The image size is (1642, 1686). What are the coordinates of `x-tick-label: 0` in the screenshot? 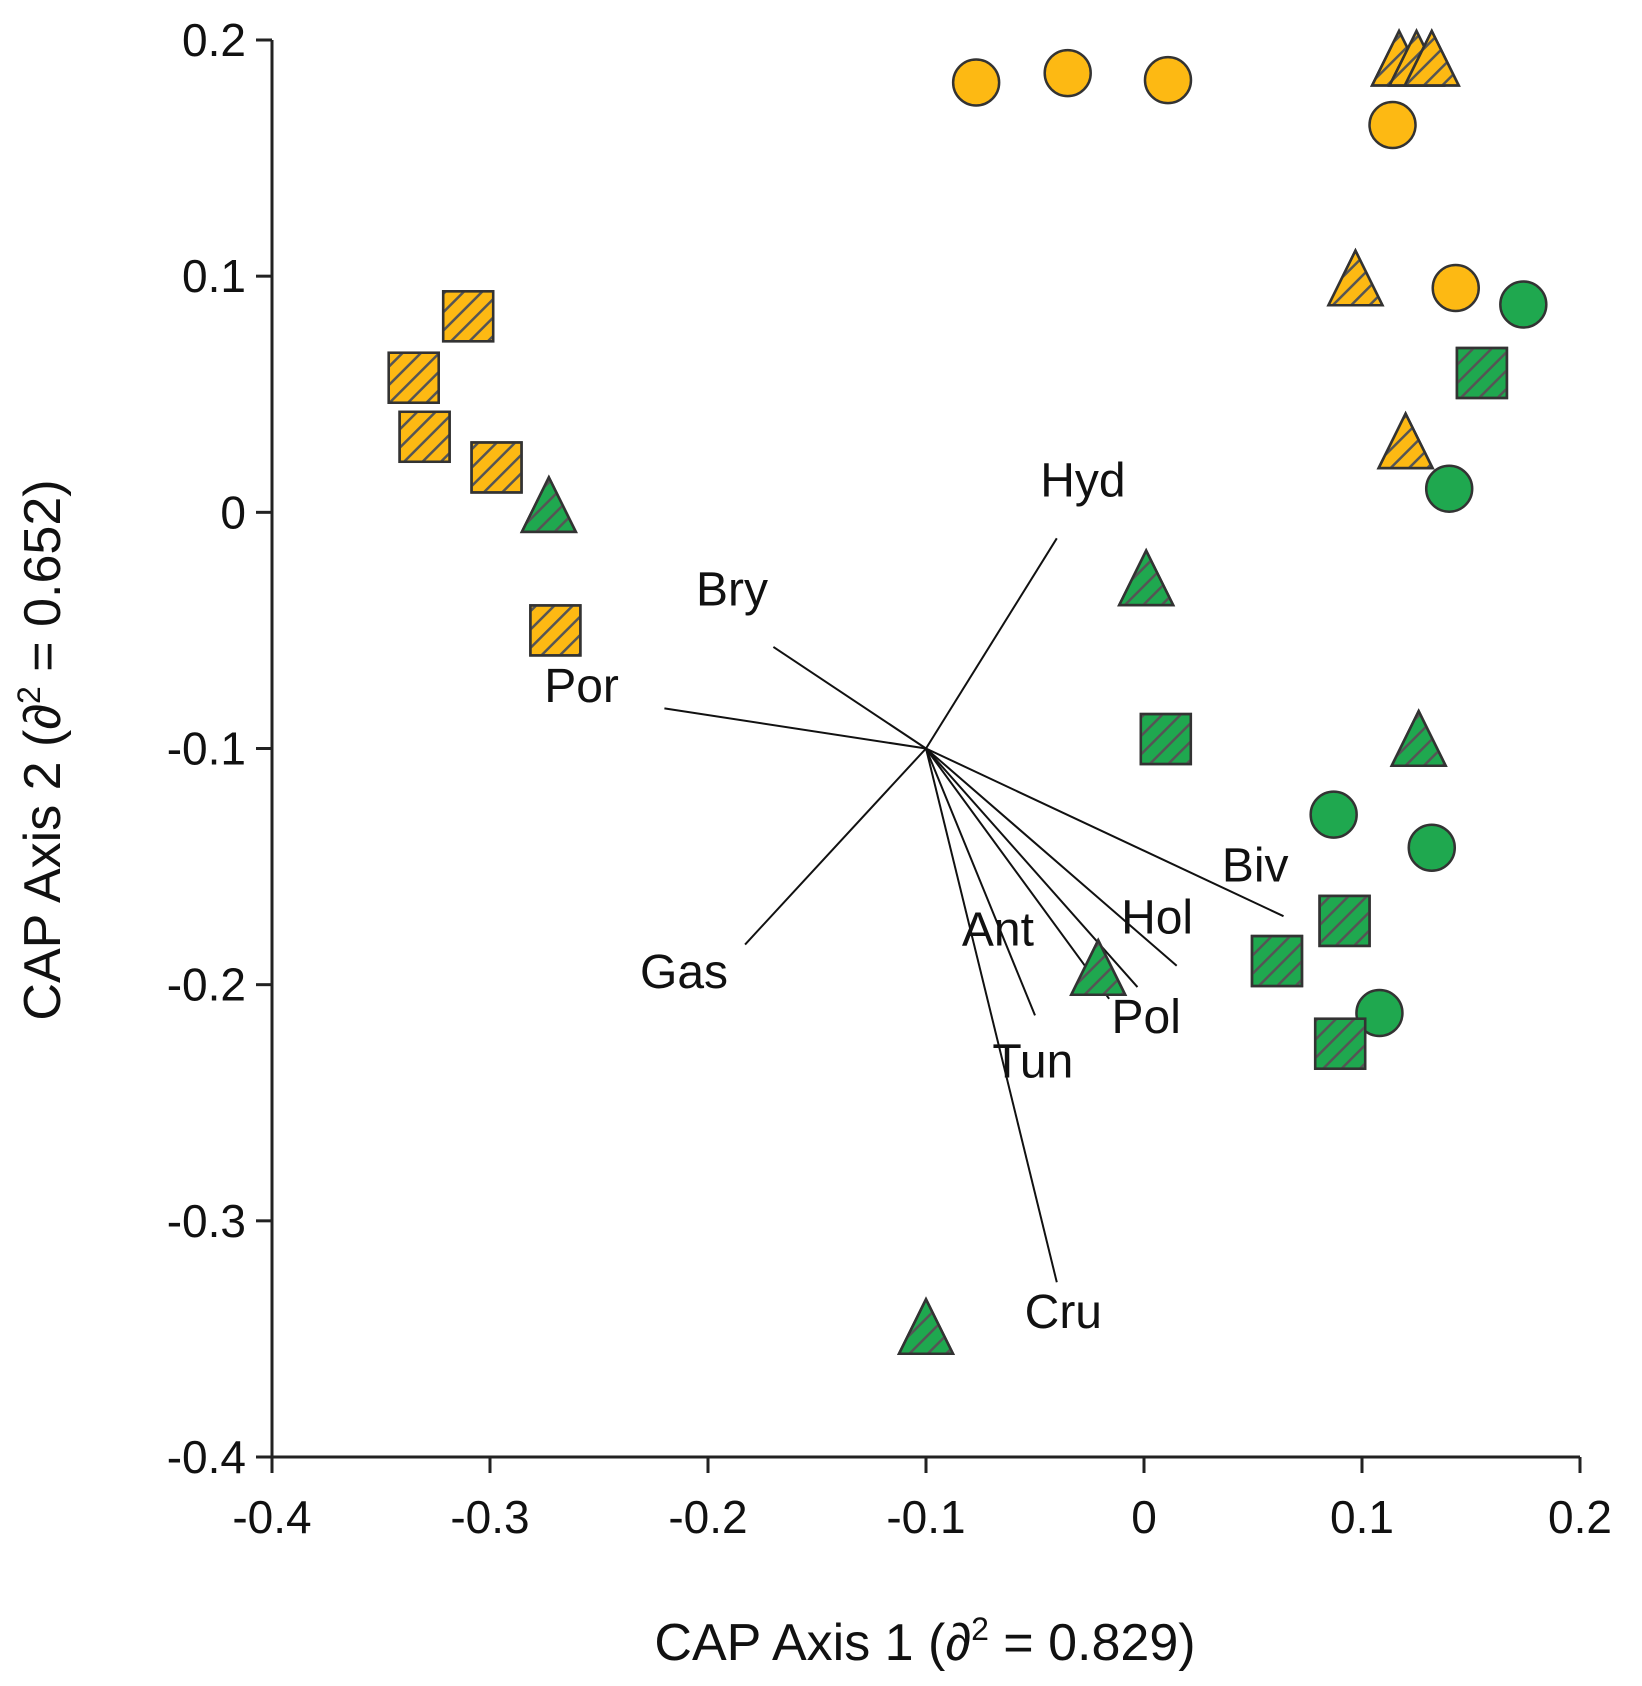 It's located at (1144, 1517).